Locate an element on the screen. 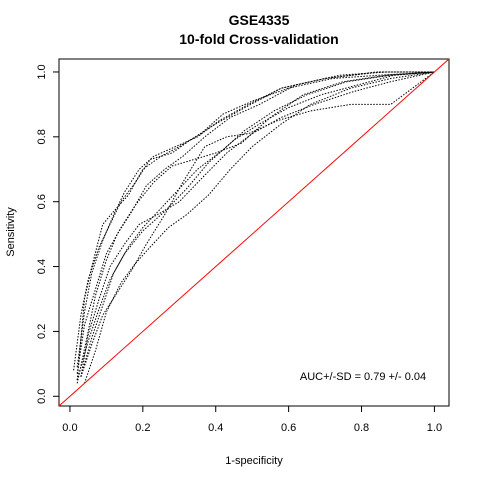  x-axis-label: 1-specificity is located at coordinates (254, 461).